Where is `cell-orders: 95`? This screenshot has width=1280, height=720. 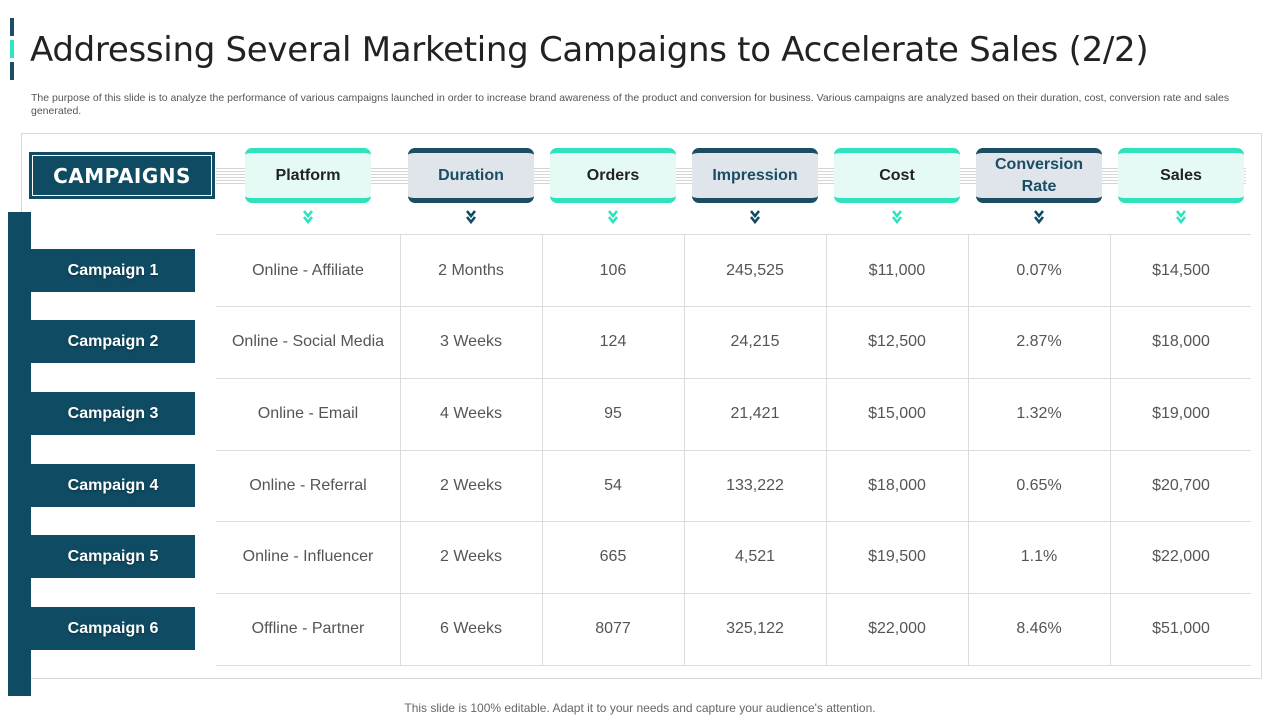 cell-orders: 95 is located at coordinates (613, 413).